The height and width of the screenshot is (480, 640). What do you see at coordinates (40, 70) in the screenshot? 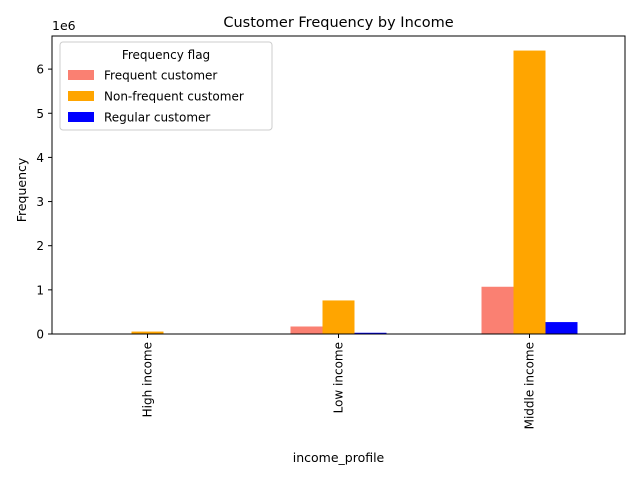
I see `y-tick-label: 6` at bounding box center [40, 70].